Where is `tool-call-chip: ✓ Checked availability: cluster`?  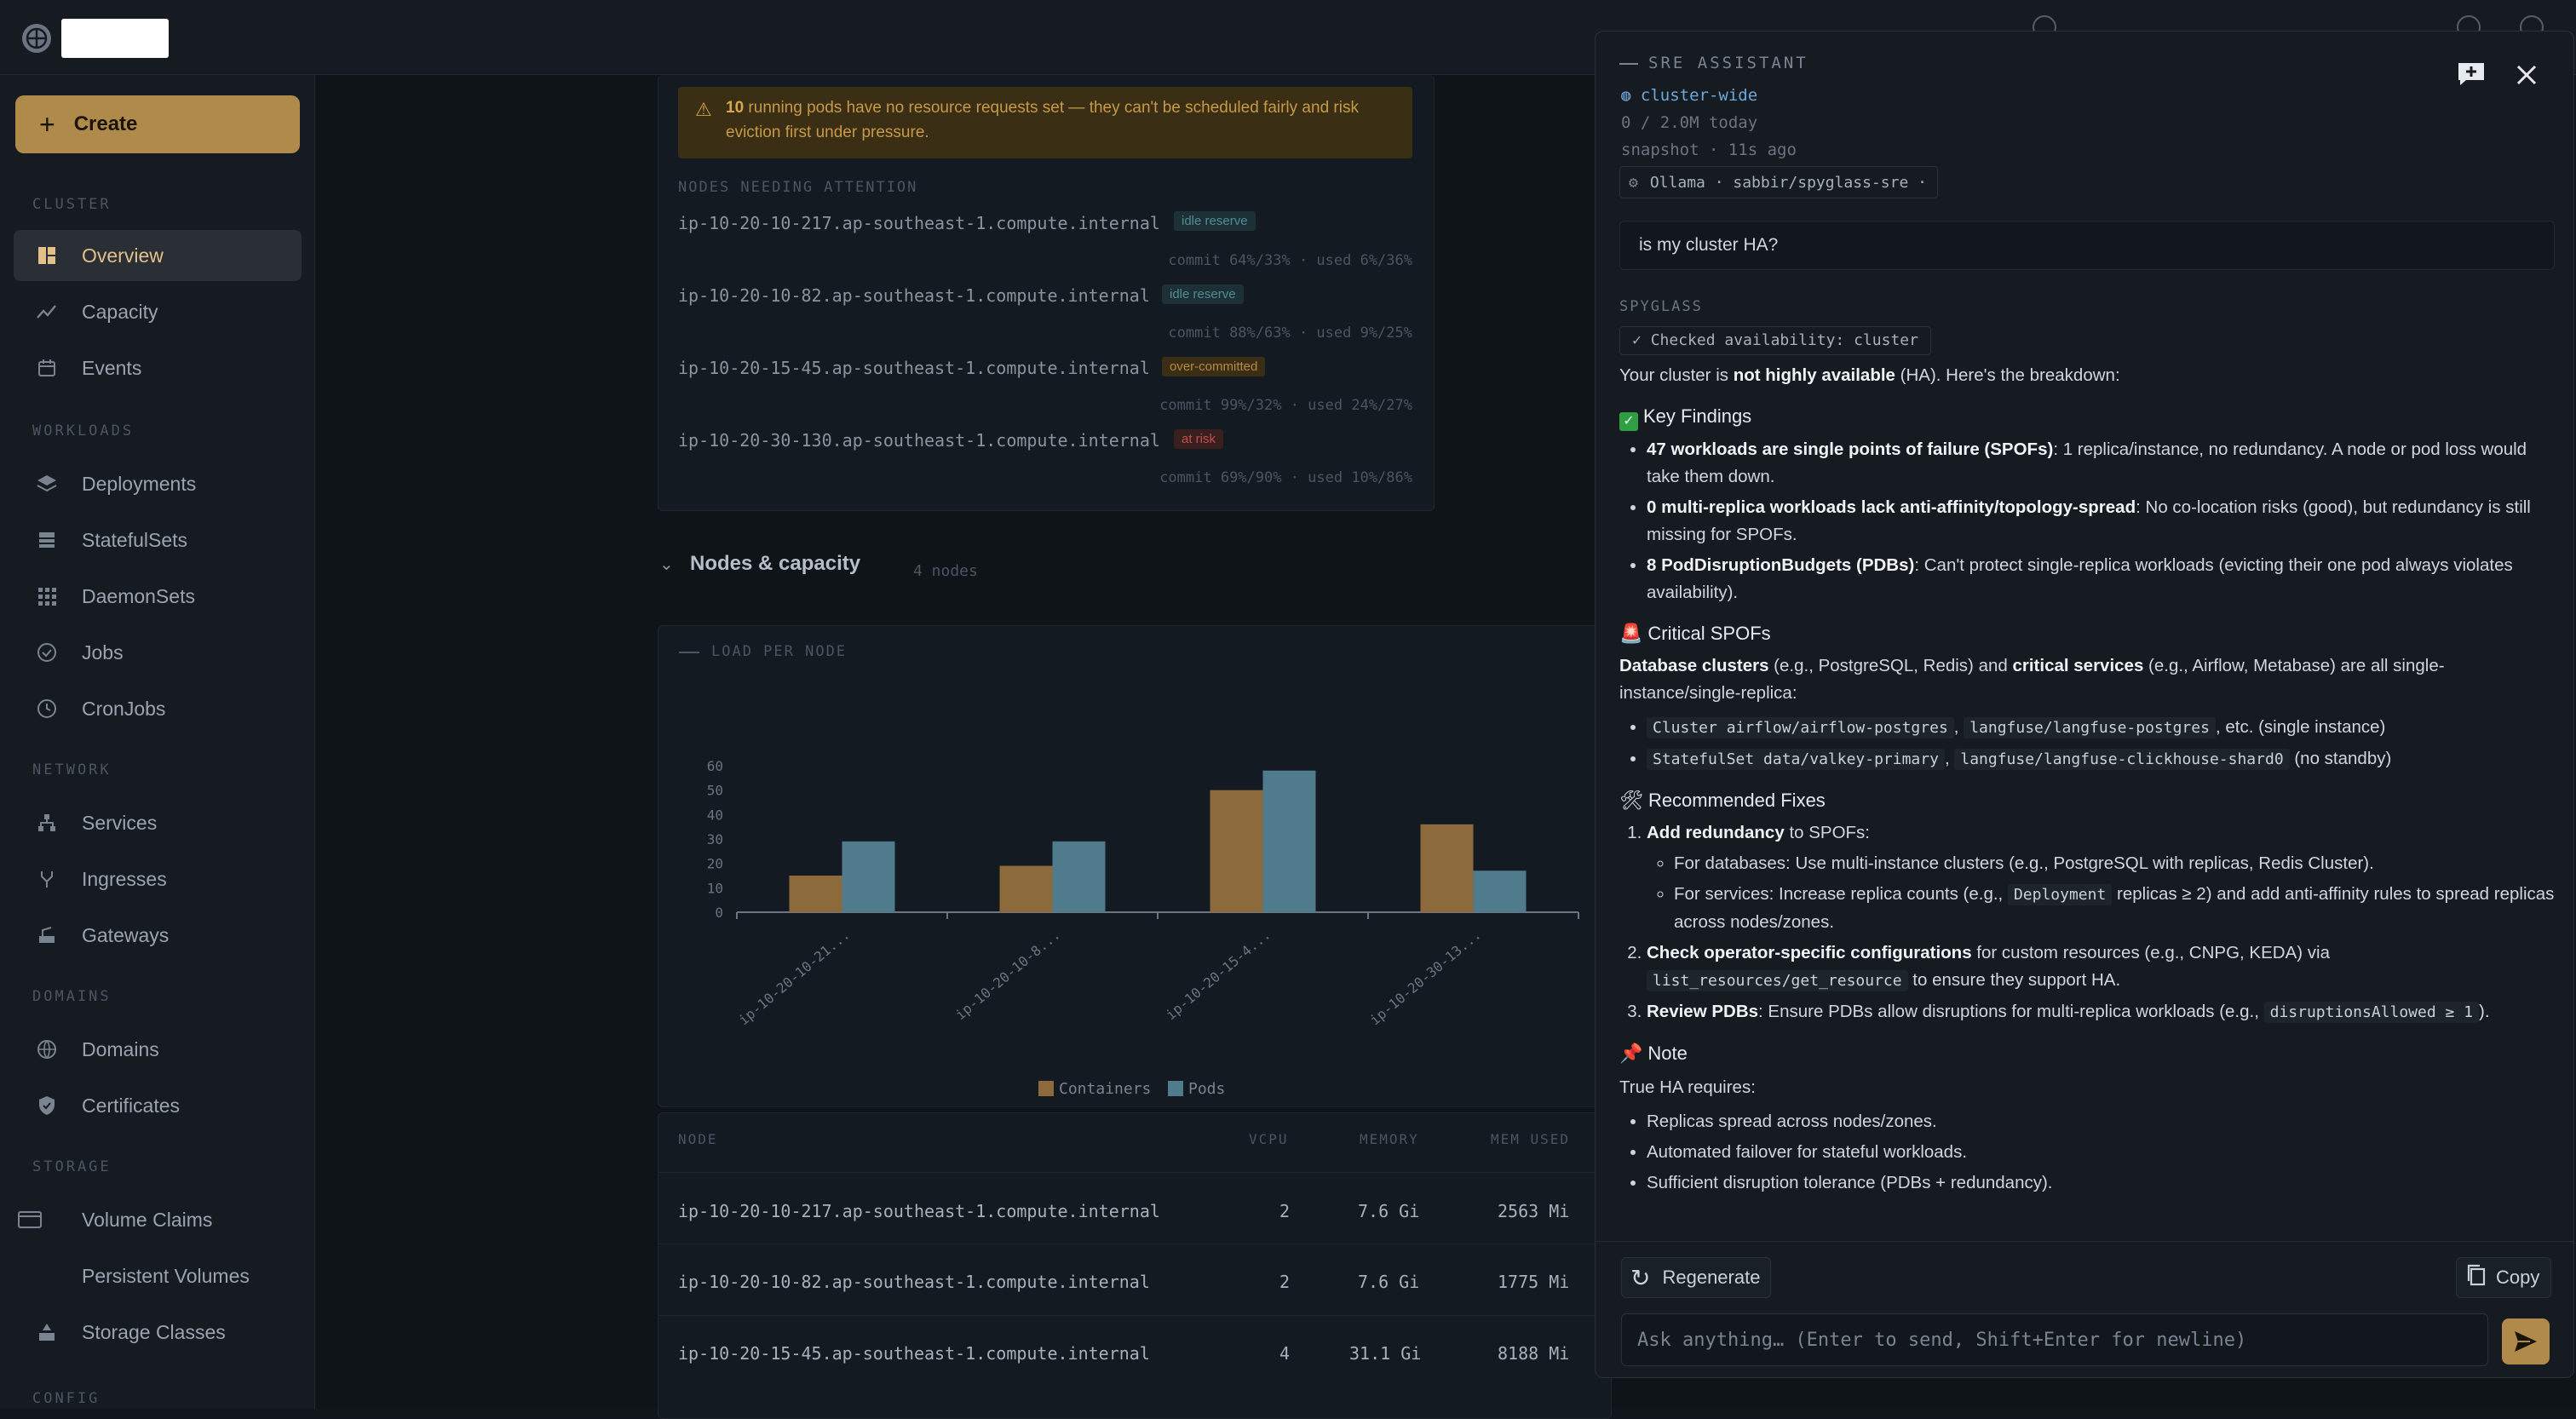 tool-call-chip: ✓ Checked availability: cluster is located at coordinates (1775, 340).